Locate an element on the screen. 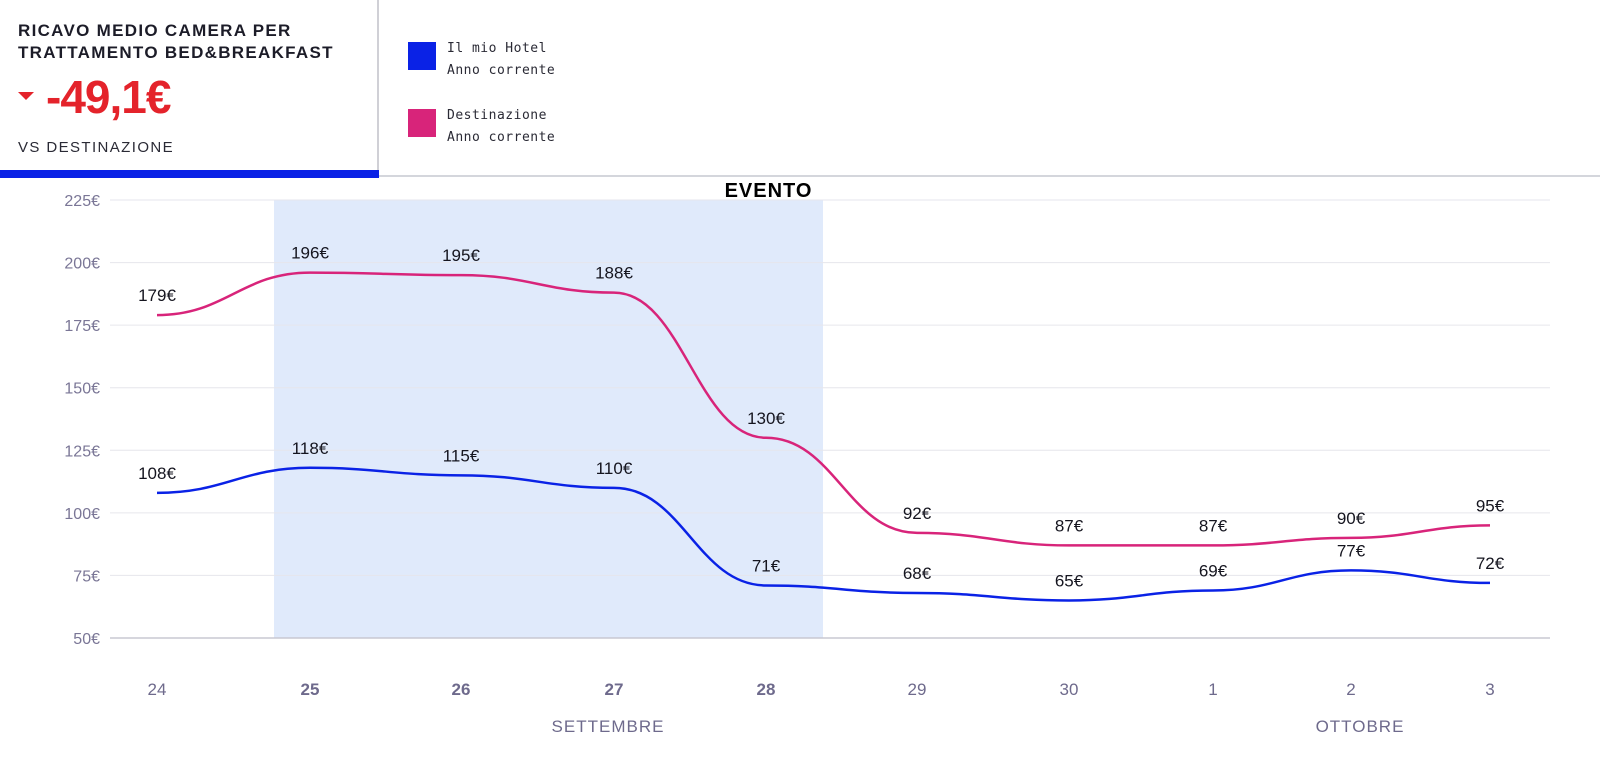 Image resolution: width=1600 pixels, height=780 pixels. x-tick-label: 3 is located at coordinates (1489, 689).